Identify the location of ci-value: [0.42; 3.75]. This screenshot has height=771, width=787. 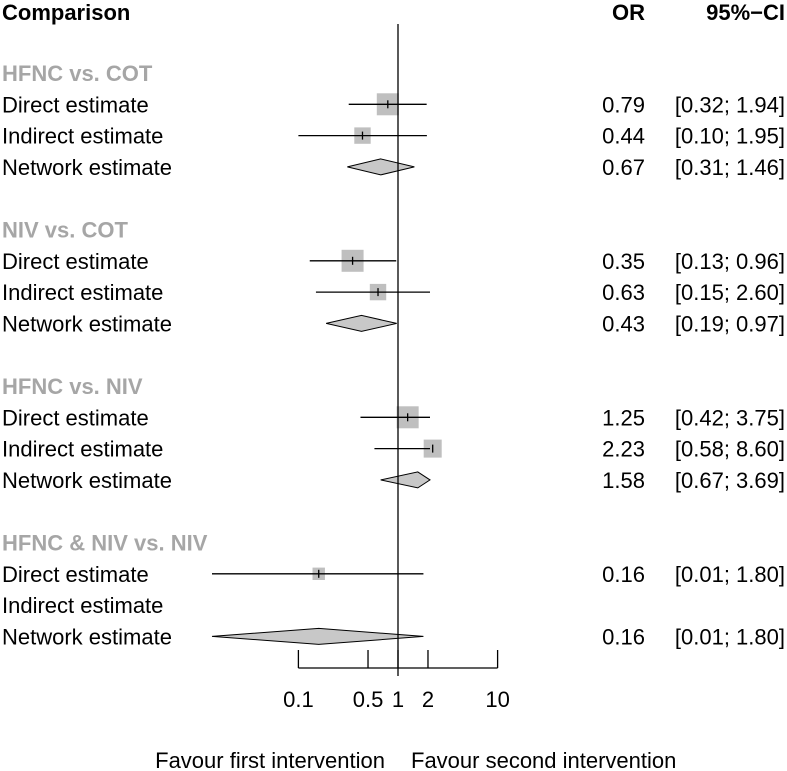
(730, 417).